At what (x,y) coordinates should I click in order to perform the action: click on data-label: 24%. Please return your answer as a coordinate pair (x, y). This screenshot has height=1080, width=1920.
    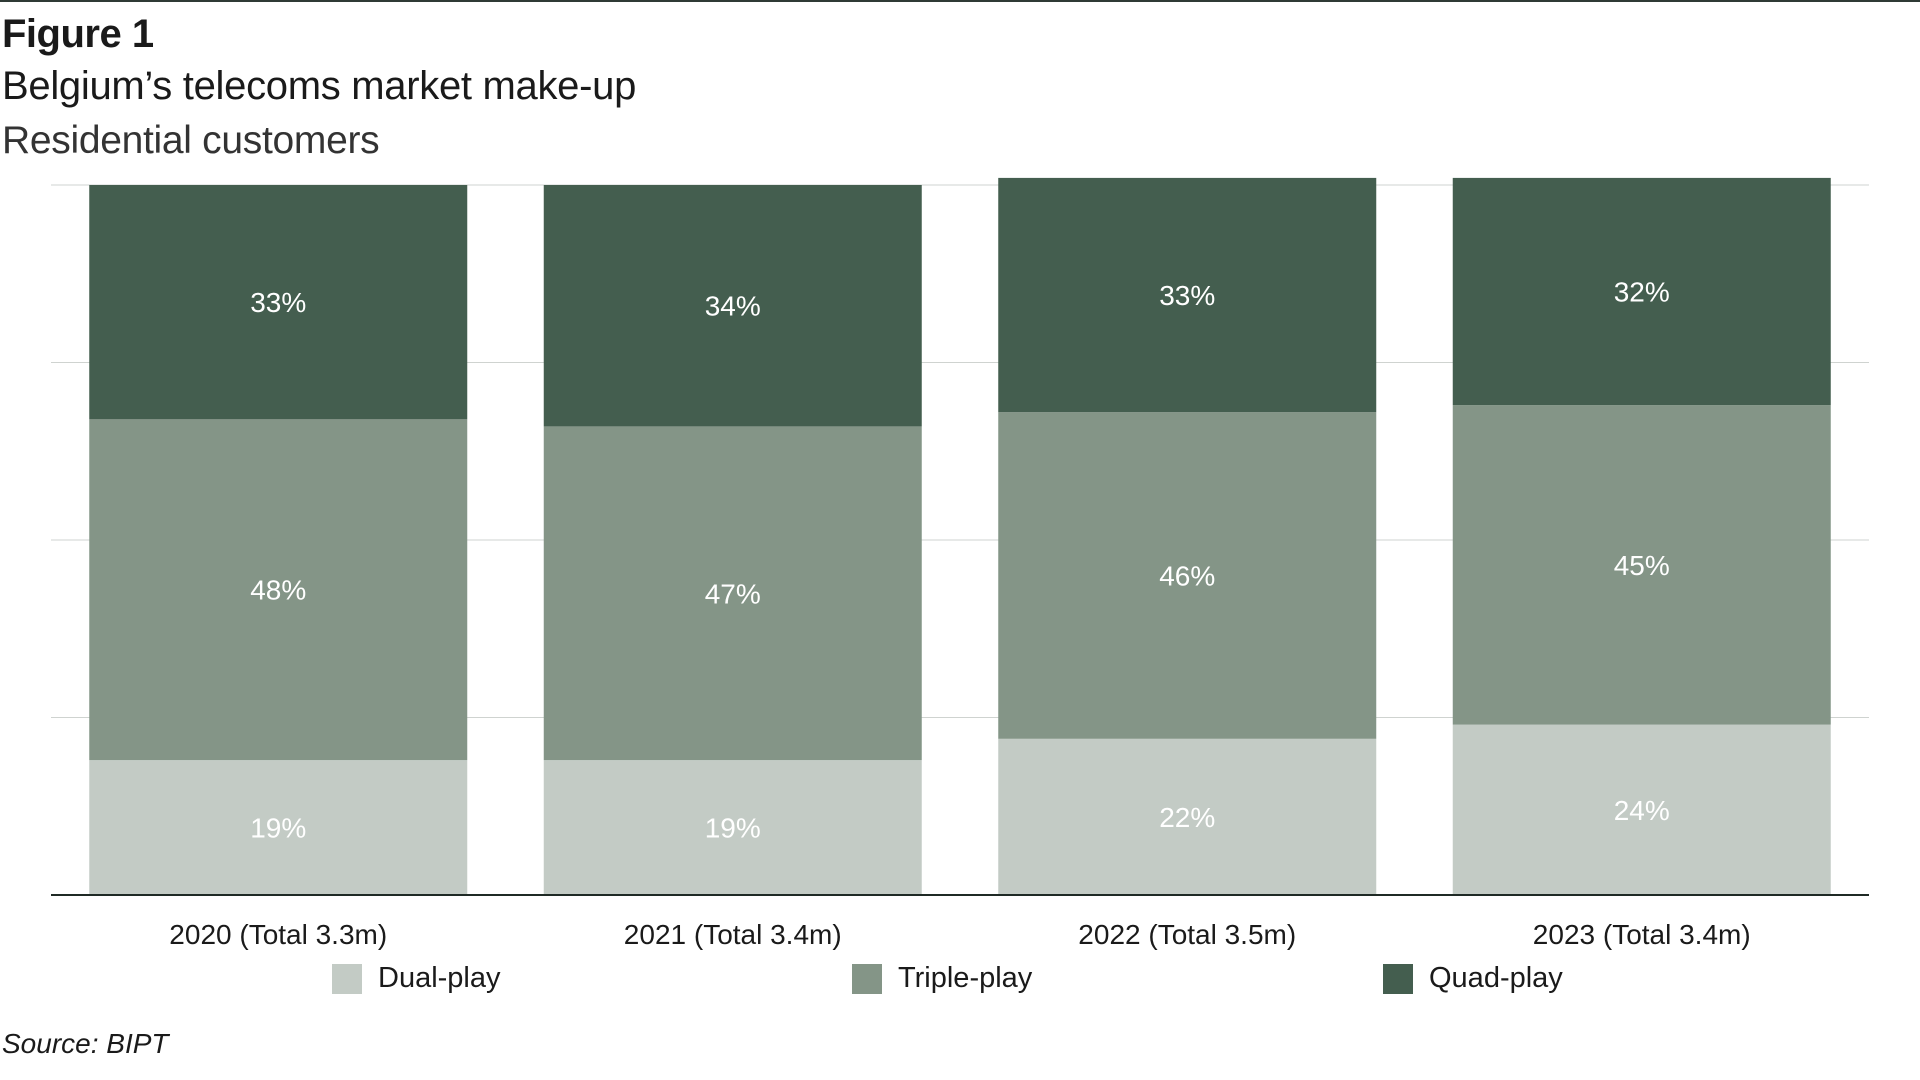
    Looking at the image, I should click on (1642, 810).